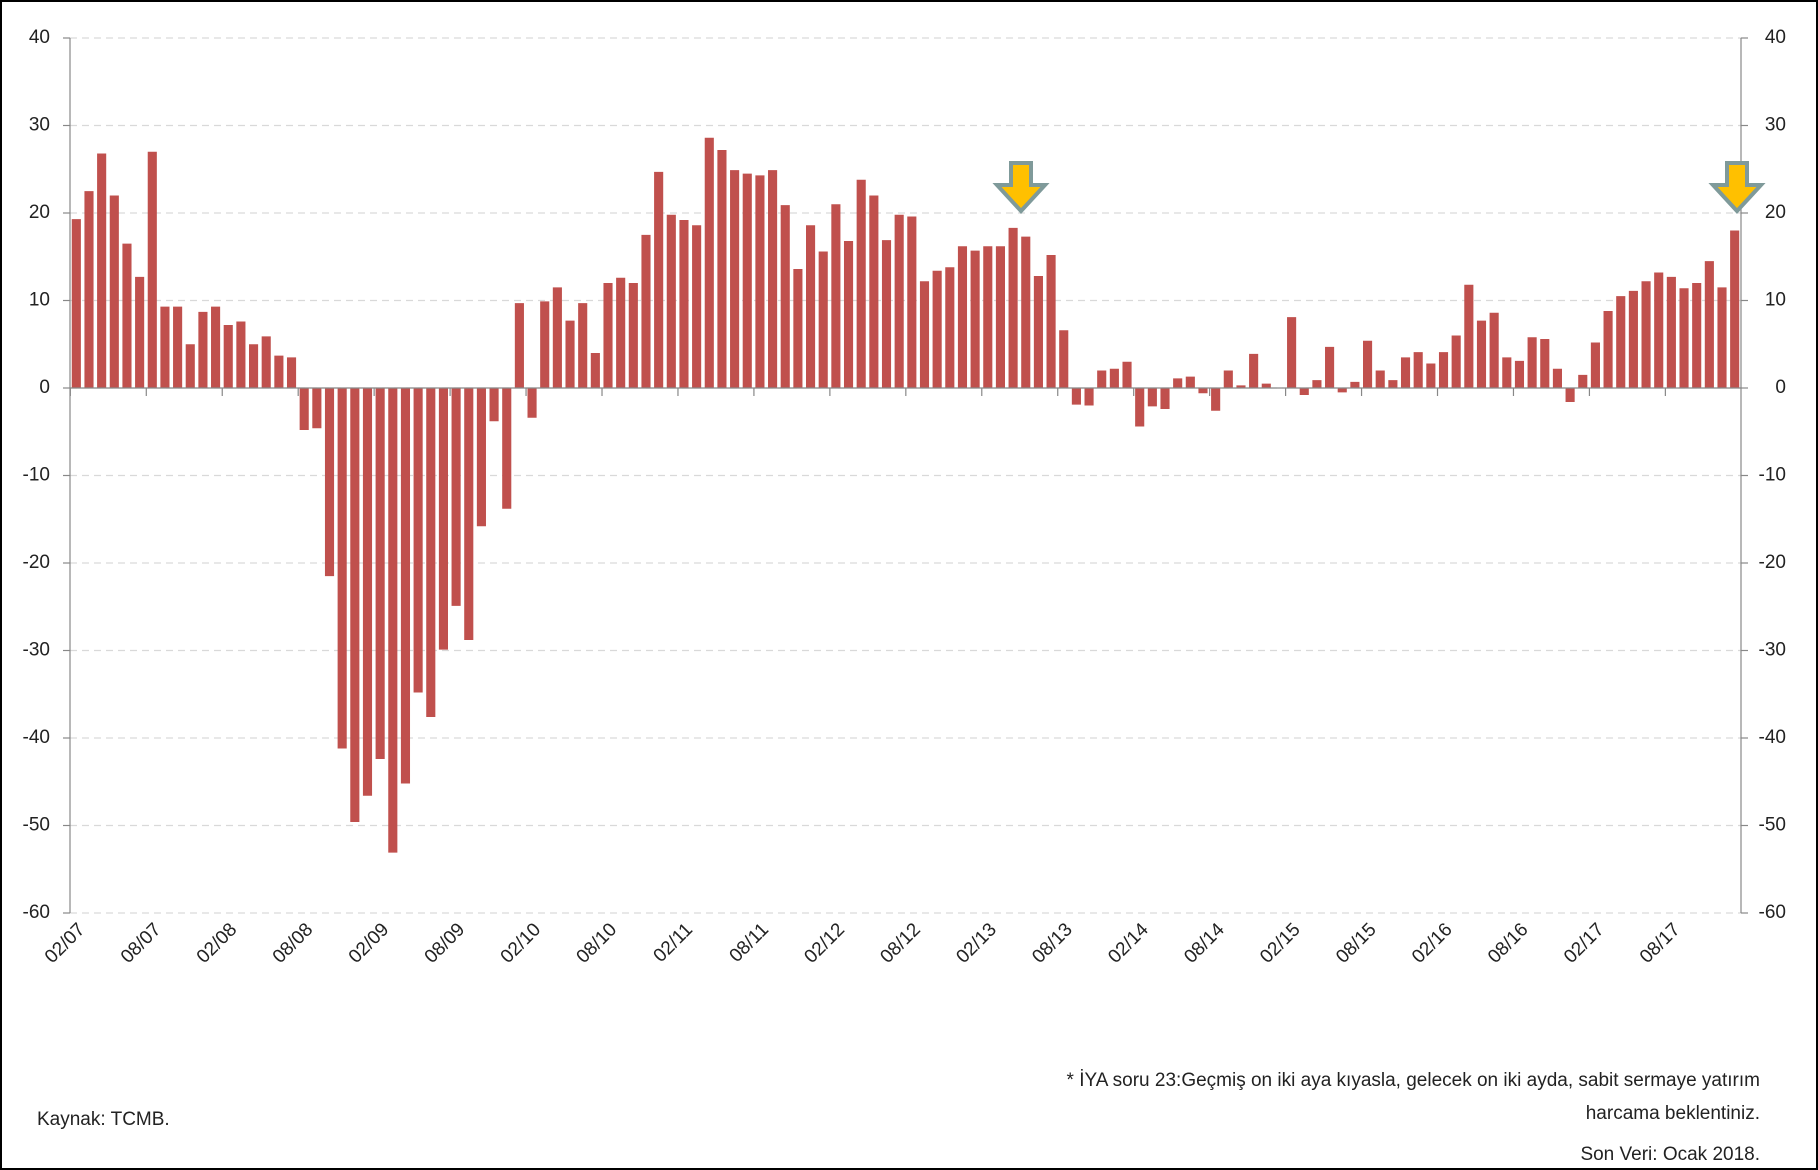 The image size is (1818, 1170). What do you see at coordinates (900, 943) in the screenshot?
I see `x-tick-label: 08/12` at bounding box center [900, 943].